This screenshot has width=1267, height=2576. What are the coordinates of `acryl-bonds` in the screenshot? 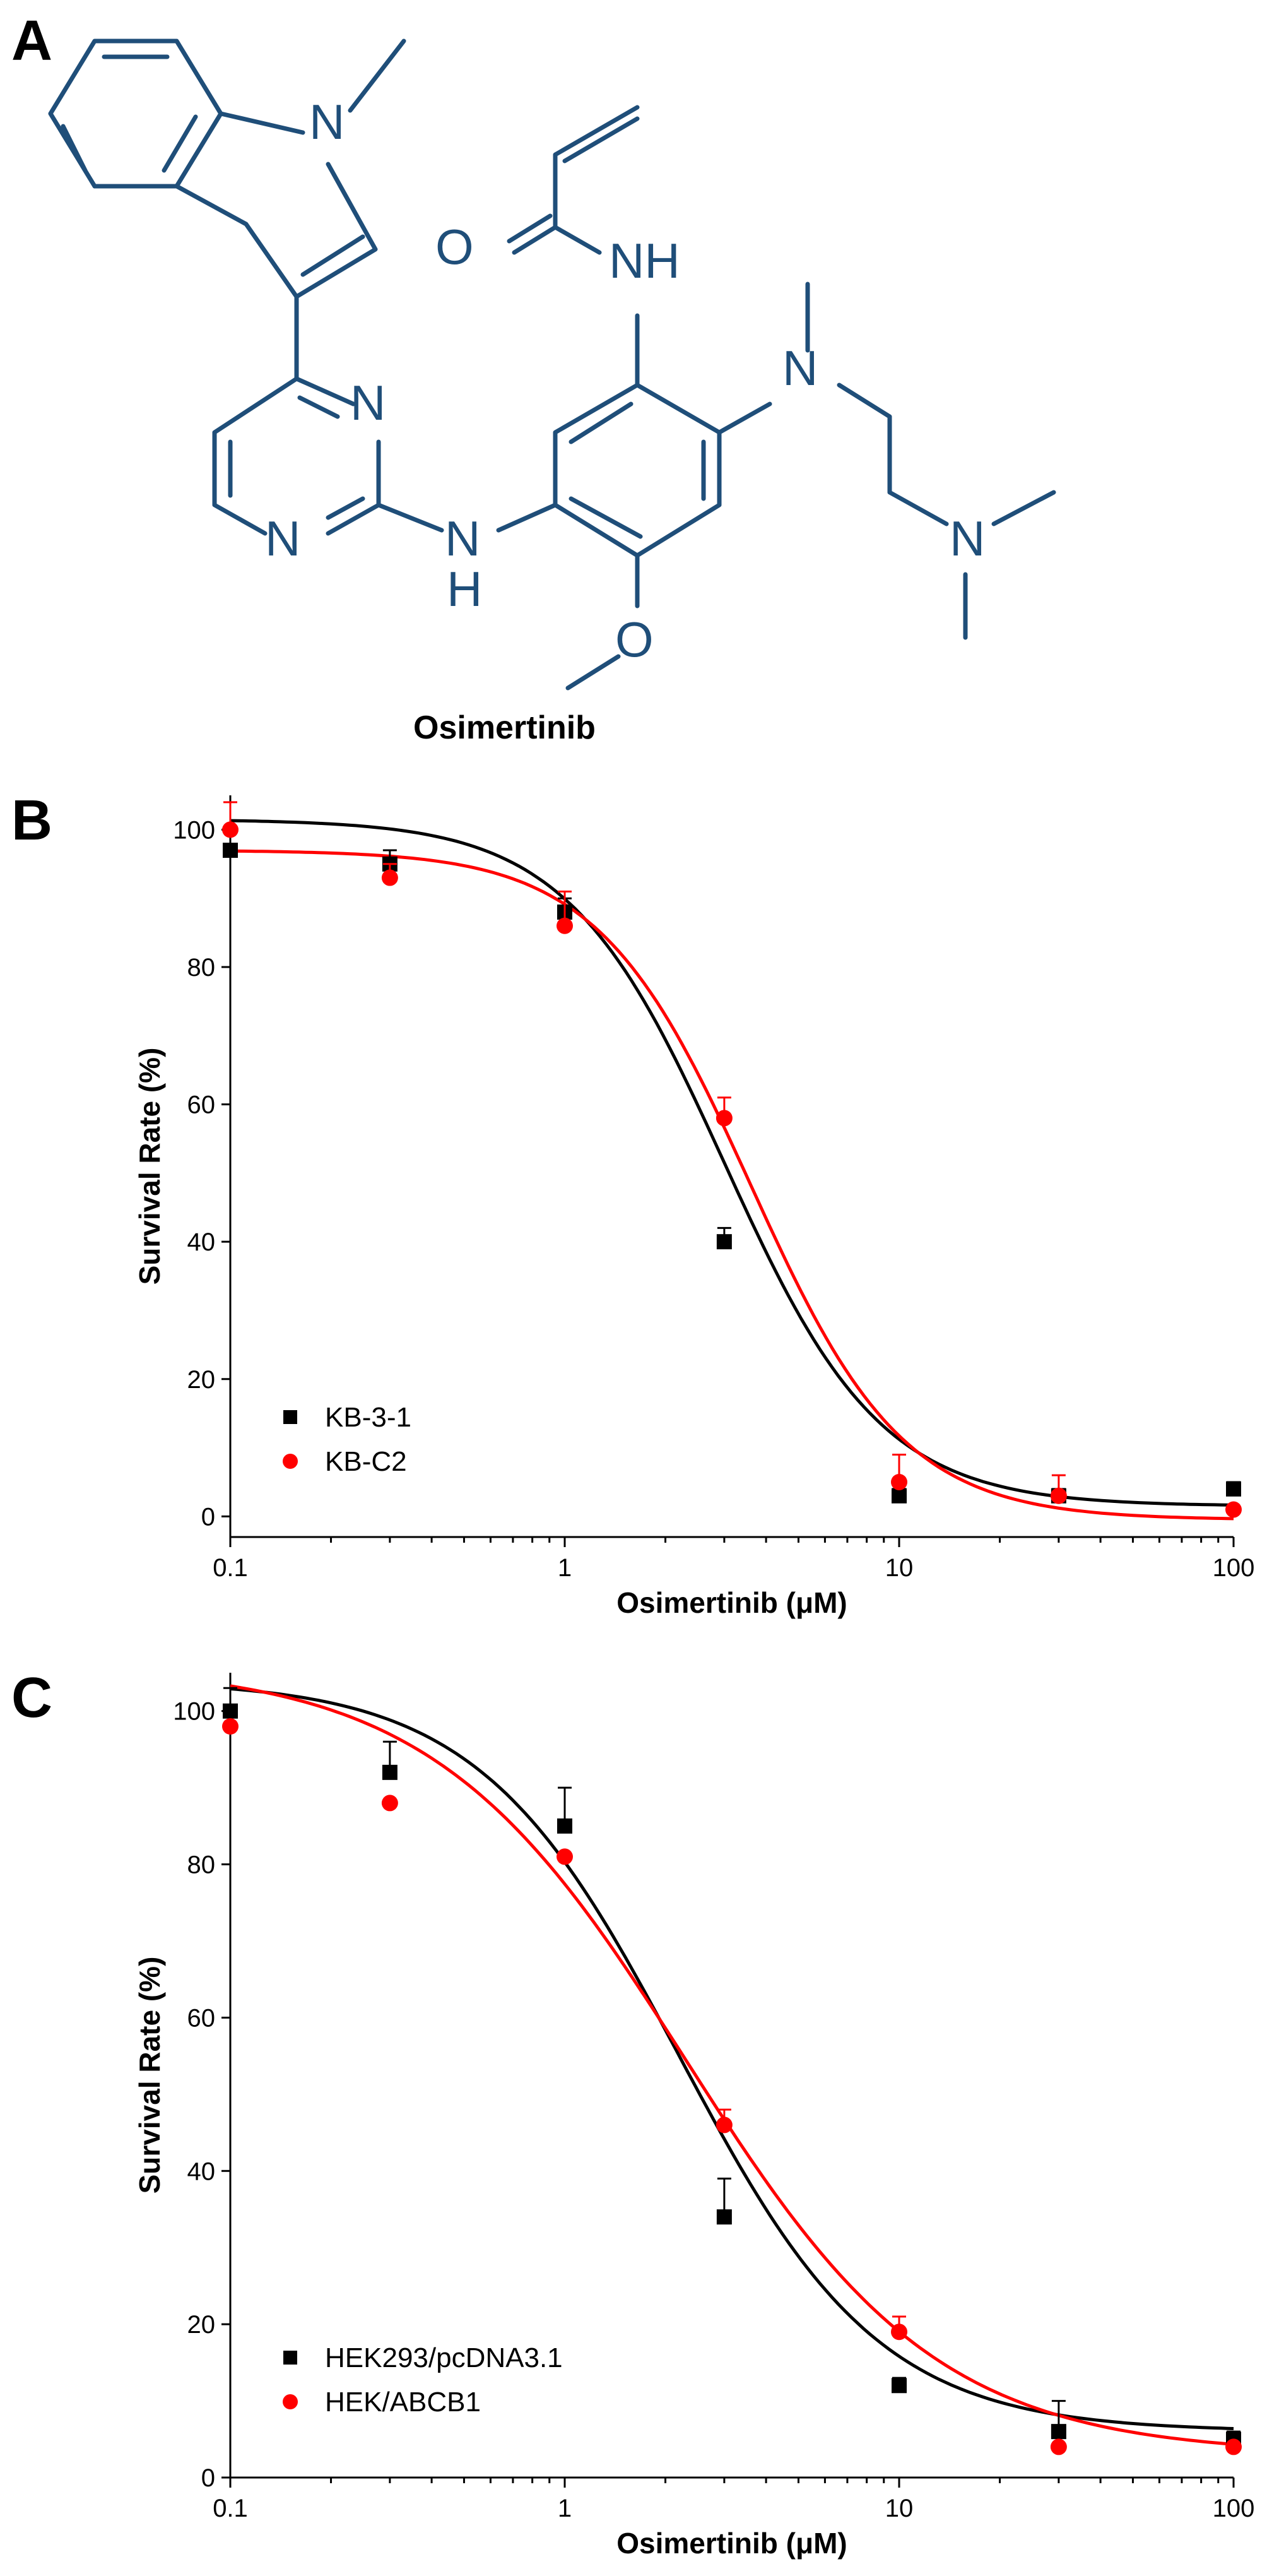 It's located at (596, 168).